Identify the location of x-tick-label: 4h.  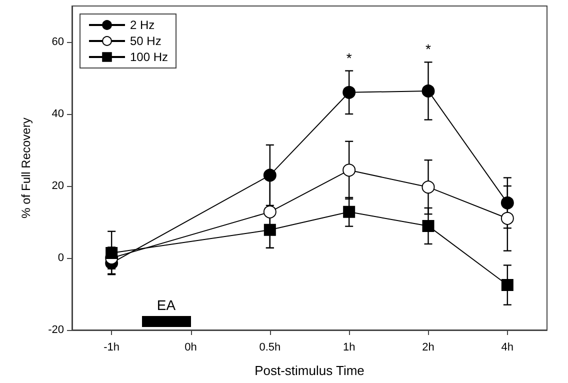
(507, 348).